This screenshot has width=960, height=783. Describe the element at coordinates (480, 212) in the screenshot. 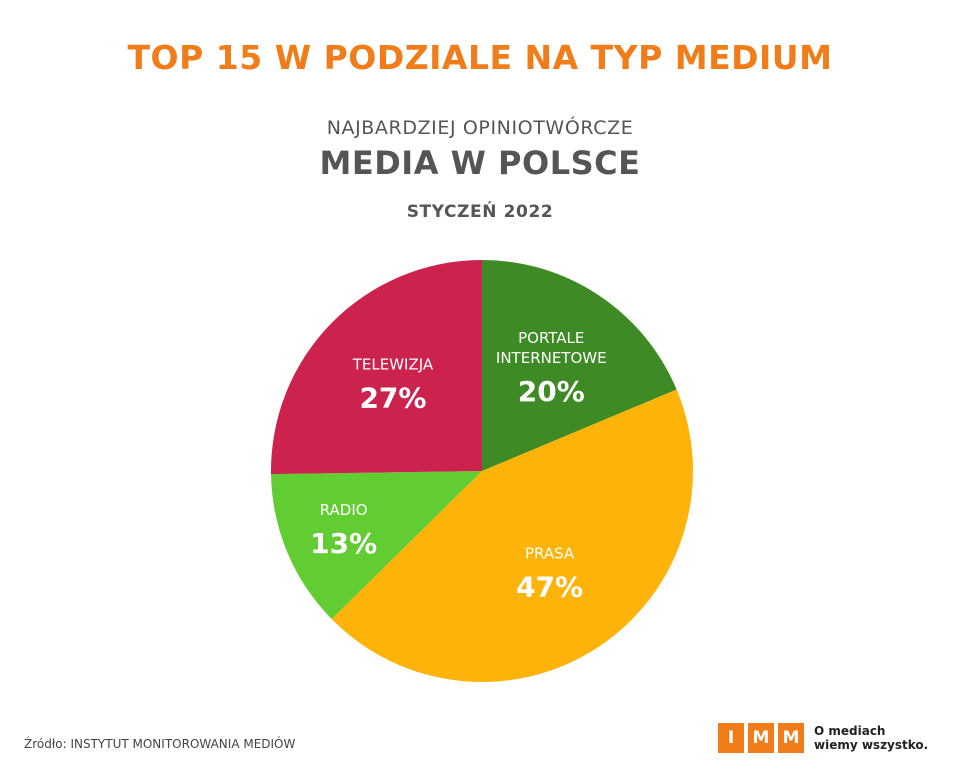

I see `chart-date: STYCZEŃ 2022` at that location.